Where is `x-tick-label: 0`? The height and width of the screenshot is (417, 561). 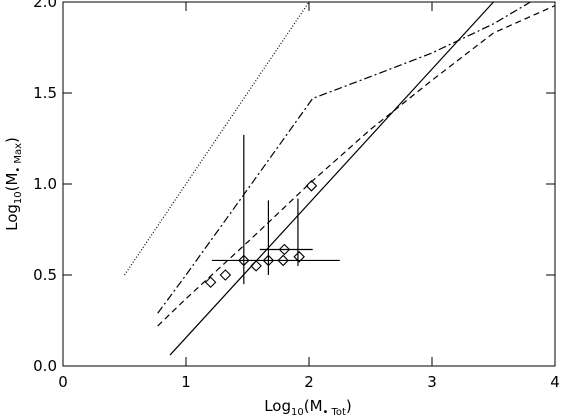 x-tick-label: 0 is located at coordinates (63, 382).